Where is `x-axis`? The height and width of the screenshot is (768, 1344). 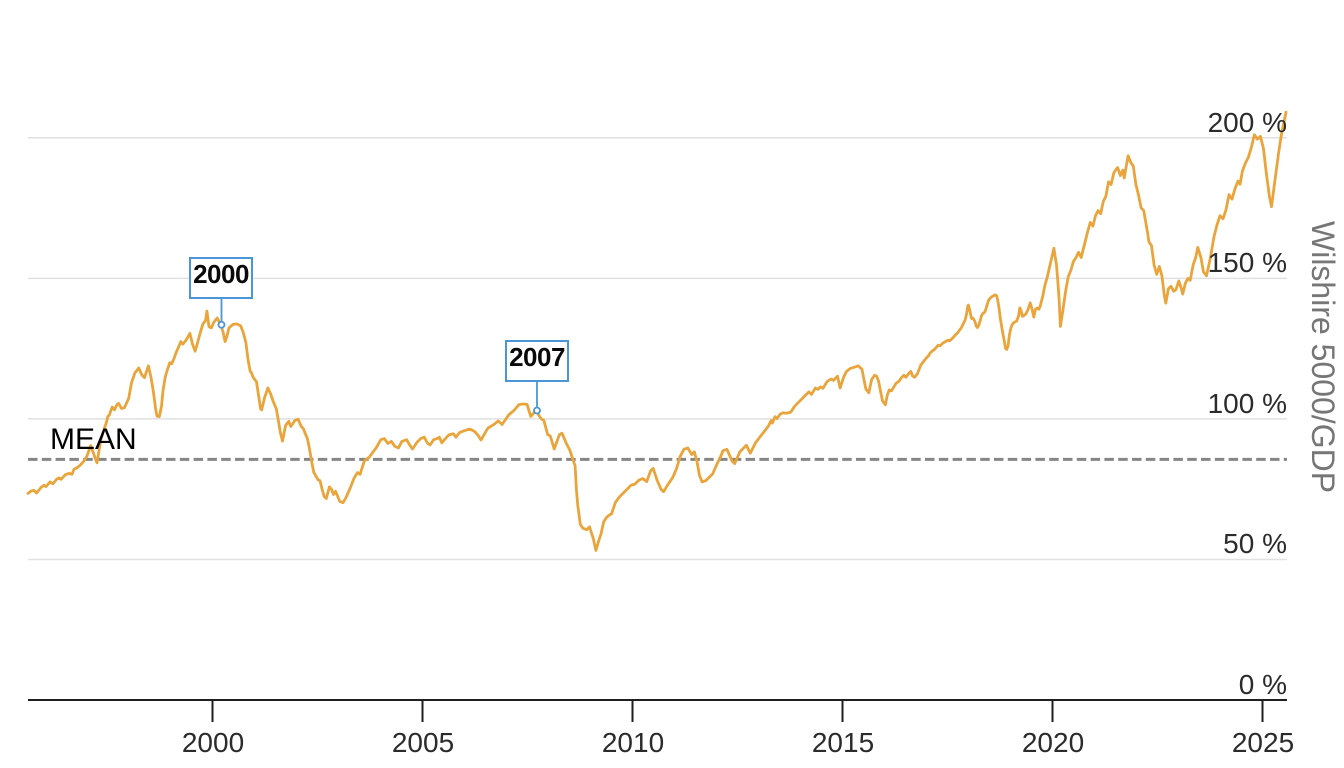 x-axis is located at coordinates (657, 710).